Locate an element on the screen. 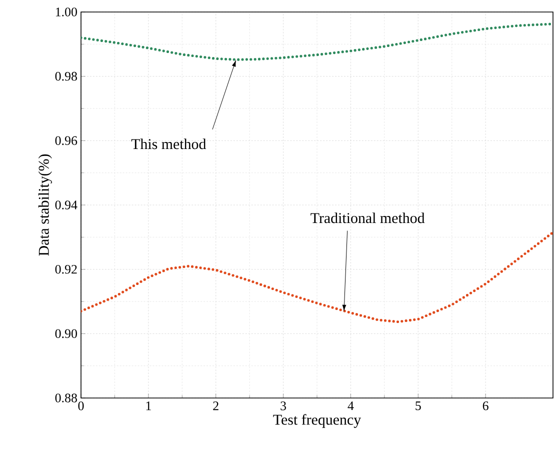 This screenshot has height=457, width=555. y-tick-label: 1.00 is located at coordinates (66, 12).